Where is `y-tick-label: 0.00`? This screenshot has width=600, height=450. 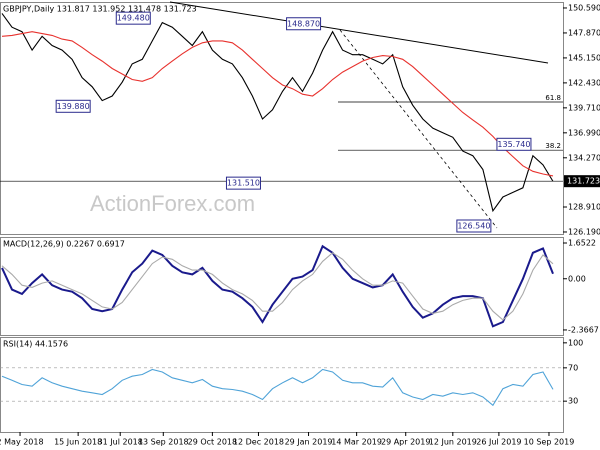 y-tick-label: 0.00 is located at coordinates (577, 278).